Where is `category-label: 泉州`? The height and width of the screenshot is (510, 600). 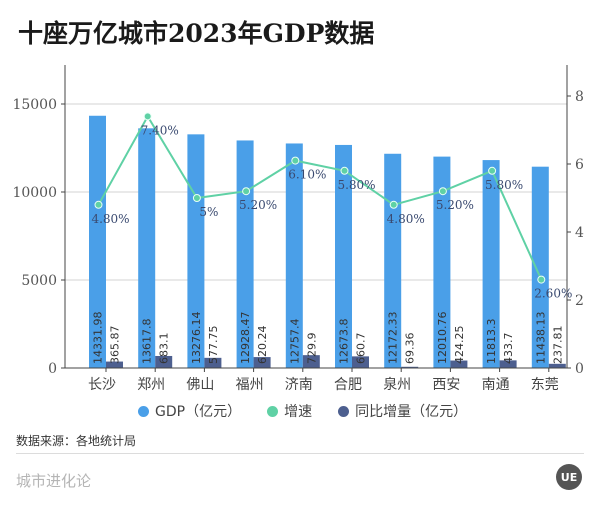
category-label: 泉州 is located at coordinates (397, 384).